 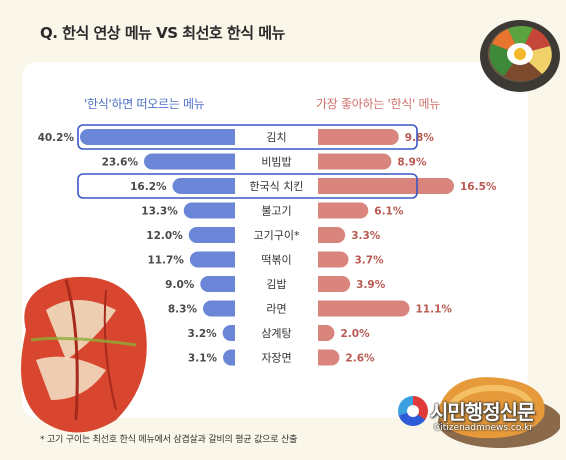 What do you see at coordinates (183, 310) in the screenshot?
I see `left-value-label: 8.3%` at bounding box center [183, 310].